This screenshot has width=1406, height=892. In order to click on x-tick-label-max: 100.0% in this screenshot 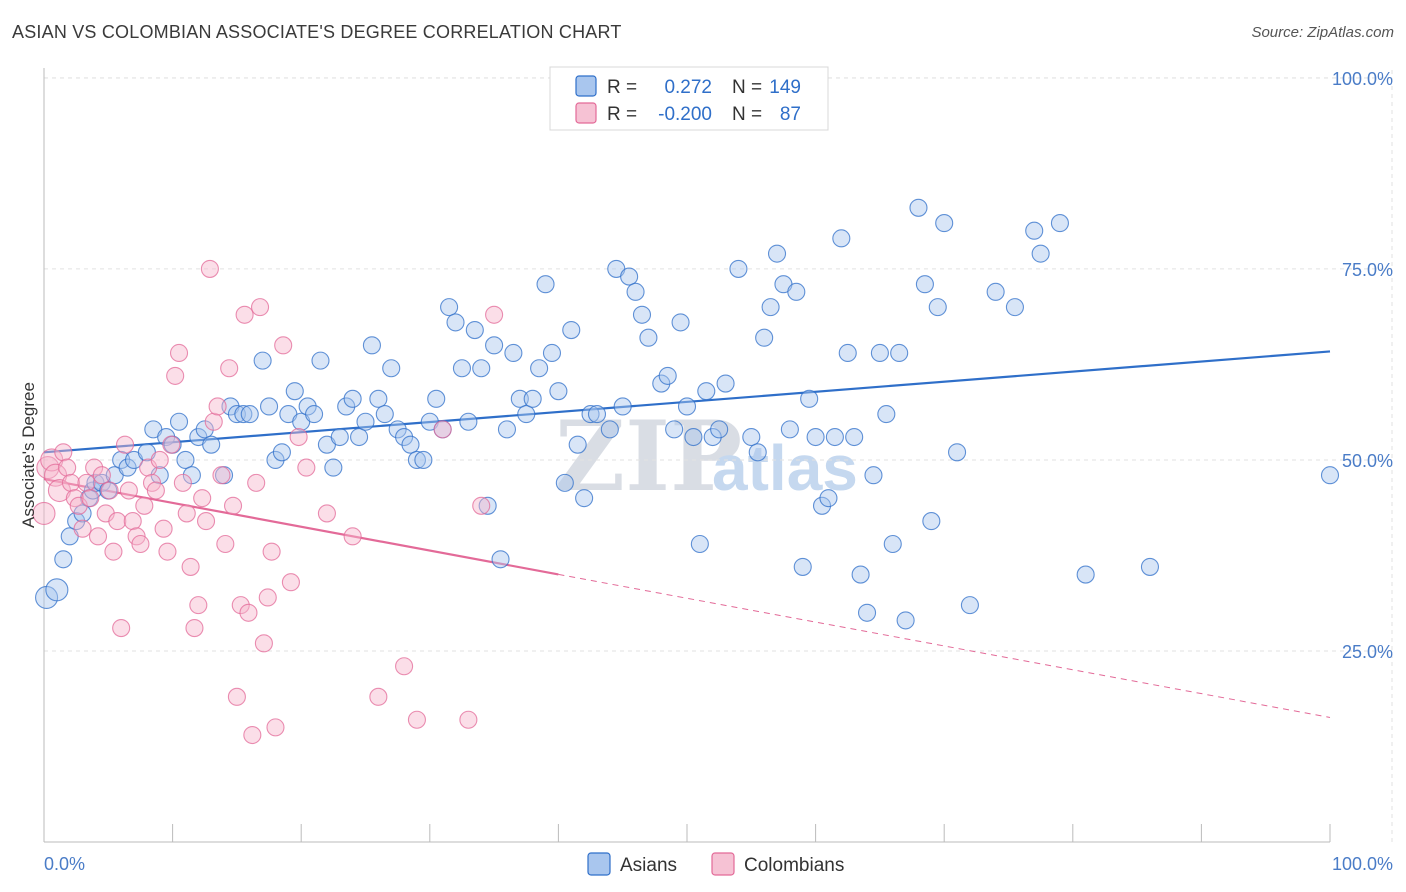, I will do `click(1362, 864)`.